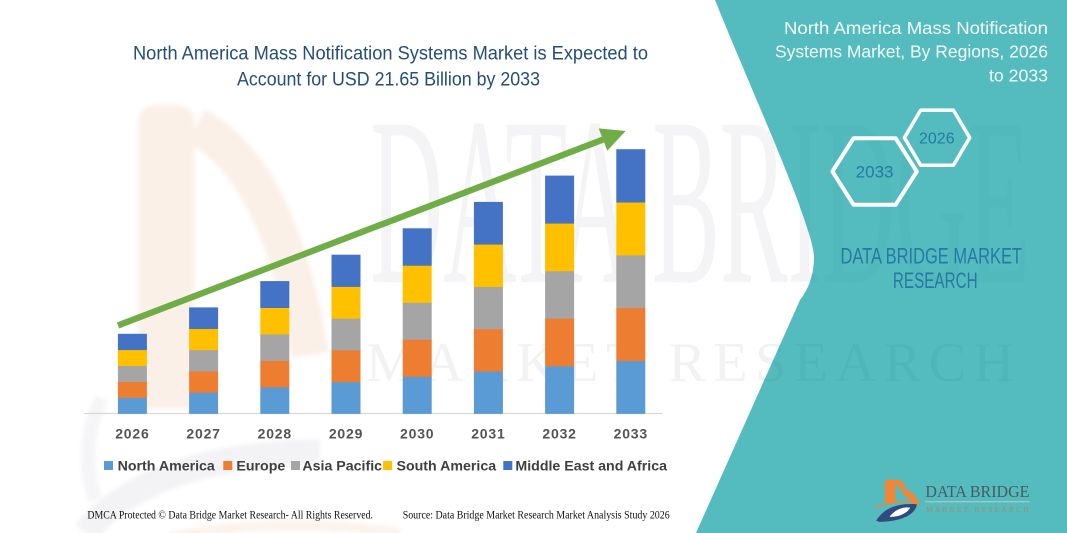 The height and width of the screenshot is (533, 1067). I want to click on svg-text: Asia Pacific, so click(342, 466).